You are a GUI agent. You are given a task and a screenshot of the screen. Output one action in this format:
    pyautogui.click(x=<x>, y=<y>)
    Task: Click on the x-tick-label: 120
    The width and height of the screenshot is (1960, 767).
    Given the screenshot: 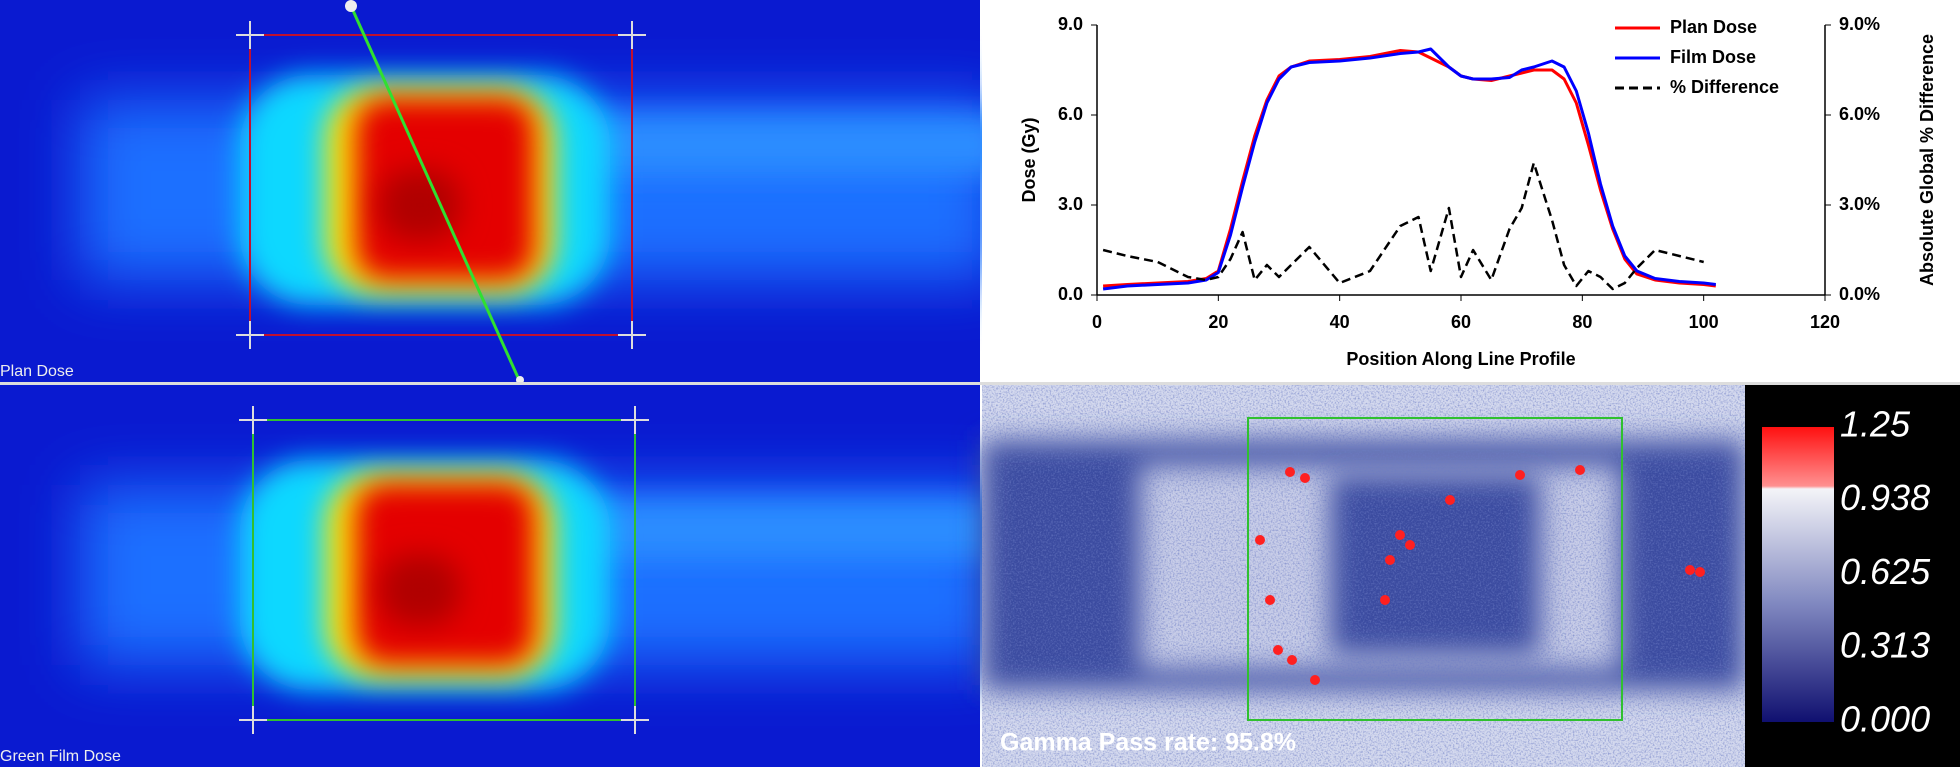 What is the action you would take?
    pyautogui.click(x=1825, y=322)
    